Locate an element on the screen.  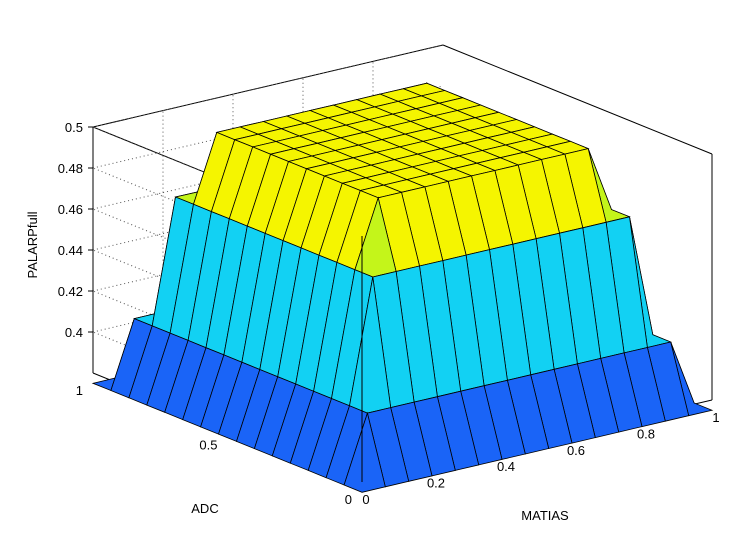
y-axis-label: ADC is located at coordinates (204, 508).